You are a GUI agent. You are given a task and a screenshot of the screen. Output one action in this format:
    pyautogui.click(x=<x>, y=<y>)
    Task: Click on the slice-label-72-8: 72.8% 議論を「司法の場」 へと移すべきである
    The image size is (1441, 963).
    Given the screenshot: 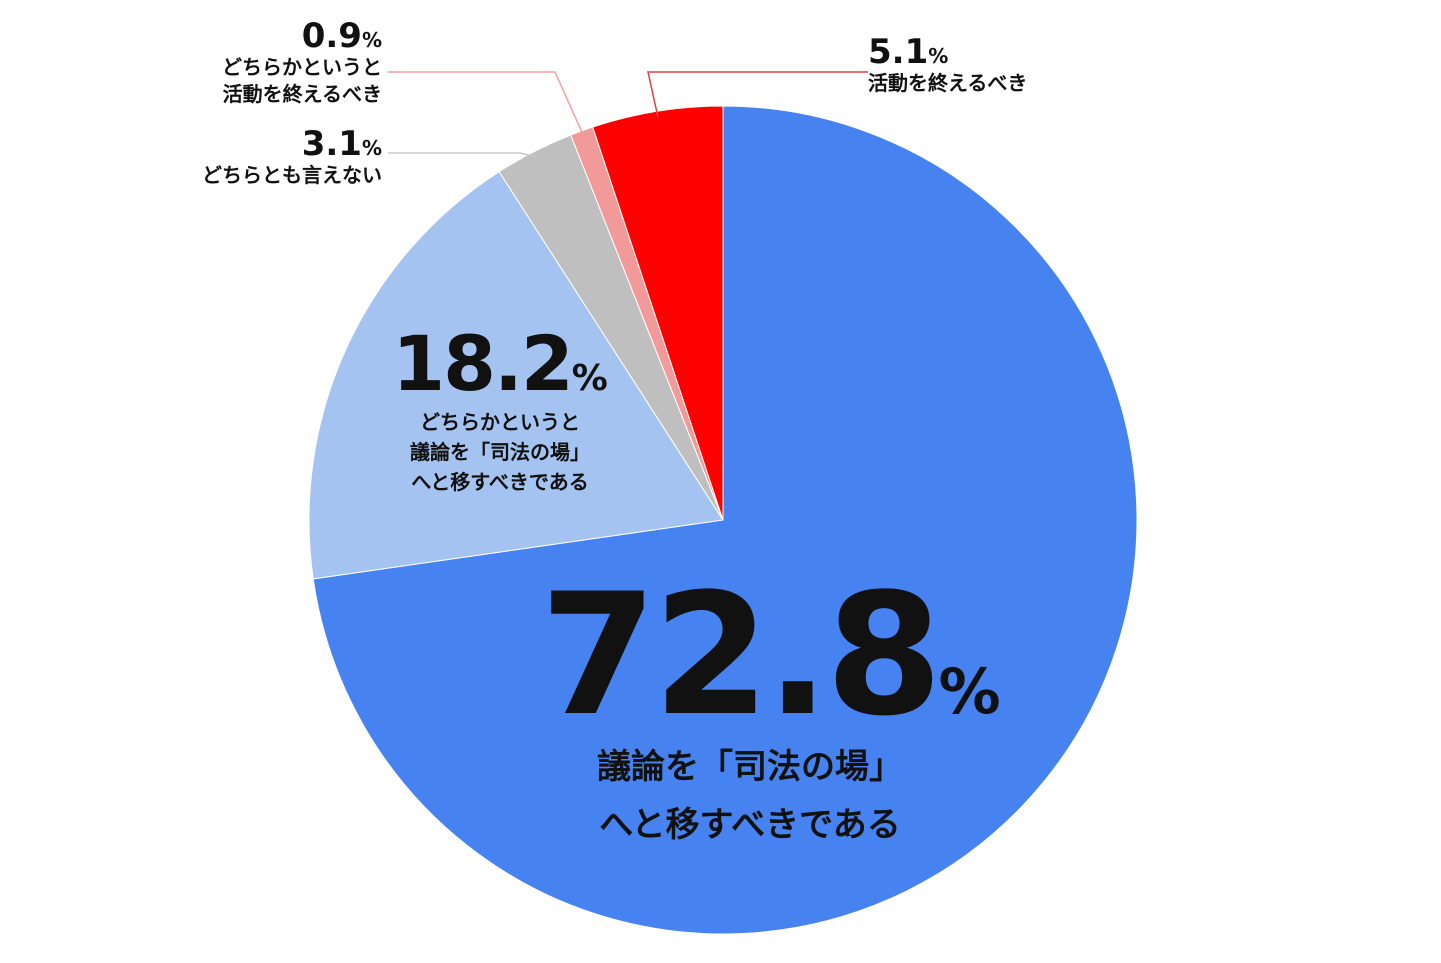 What is the action you would take?
    pyautogui.click(x=770, y=711)
    